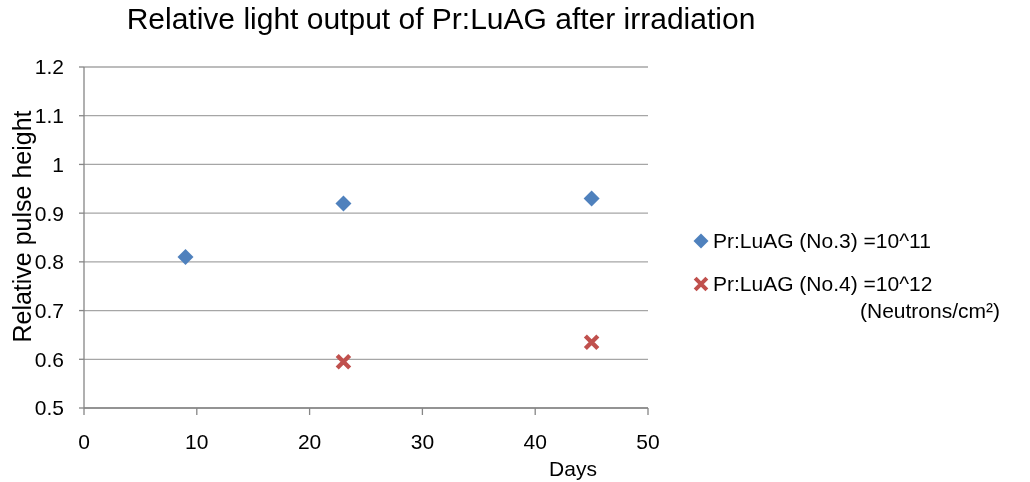 The image size is (1030, 482). What do you see at coordinates (197, 441) in the screenshot?
I see `x-tick-label: 10` at bounding box center [197, 441].